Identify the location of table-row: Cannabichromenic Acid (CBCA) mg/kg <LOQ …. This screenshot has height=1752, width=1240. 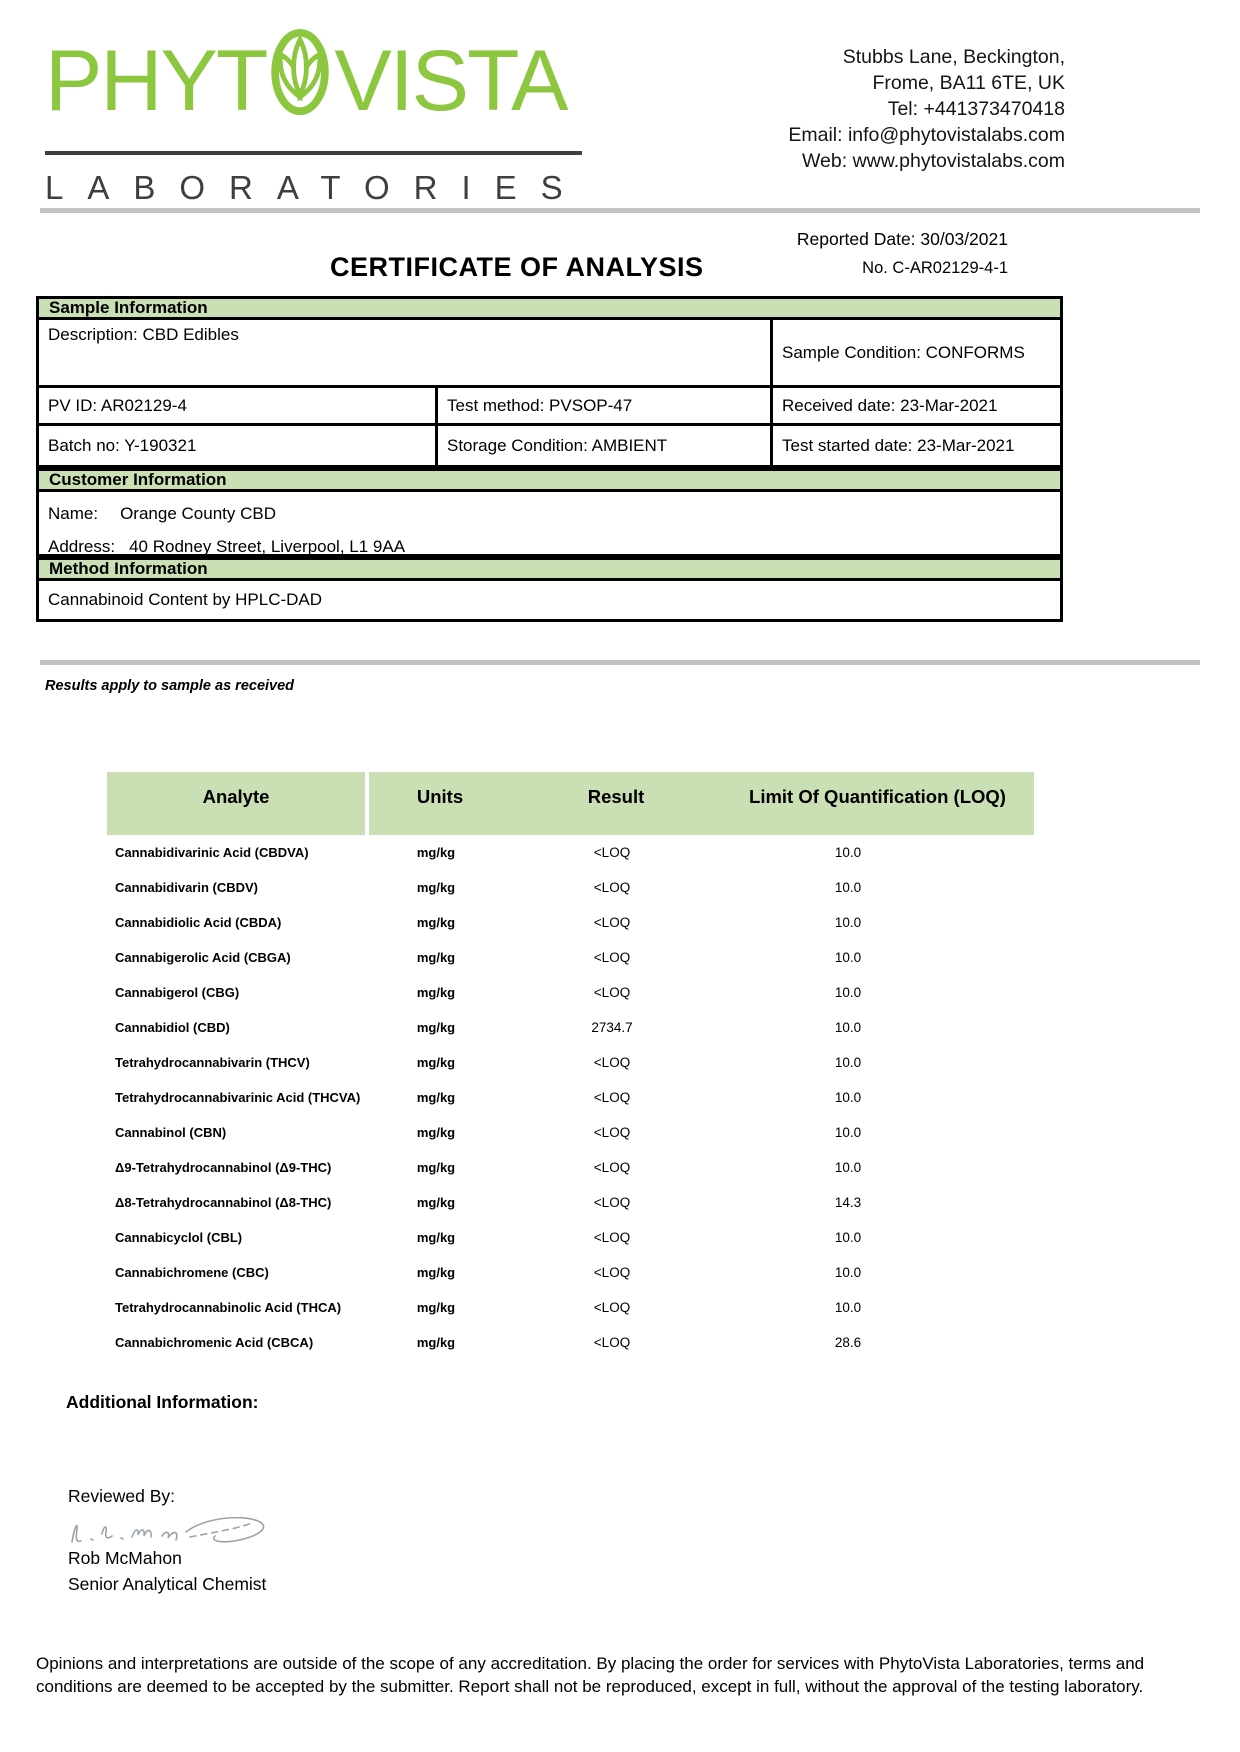
(570, 1342).